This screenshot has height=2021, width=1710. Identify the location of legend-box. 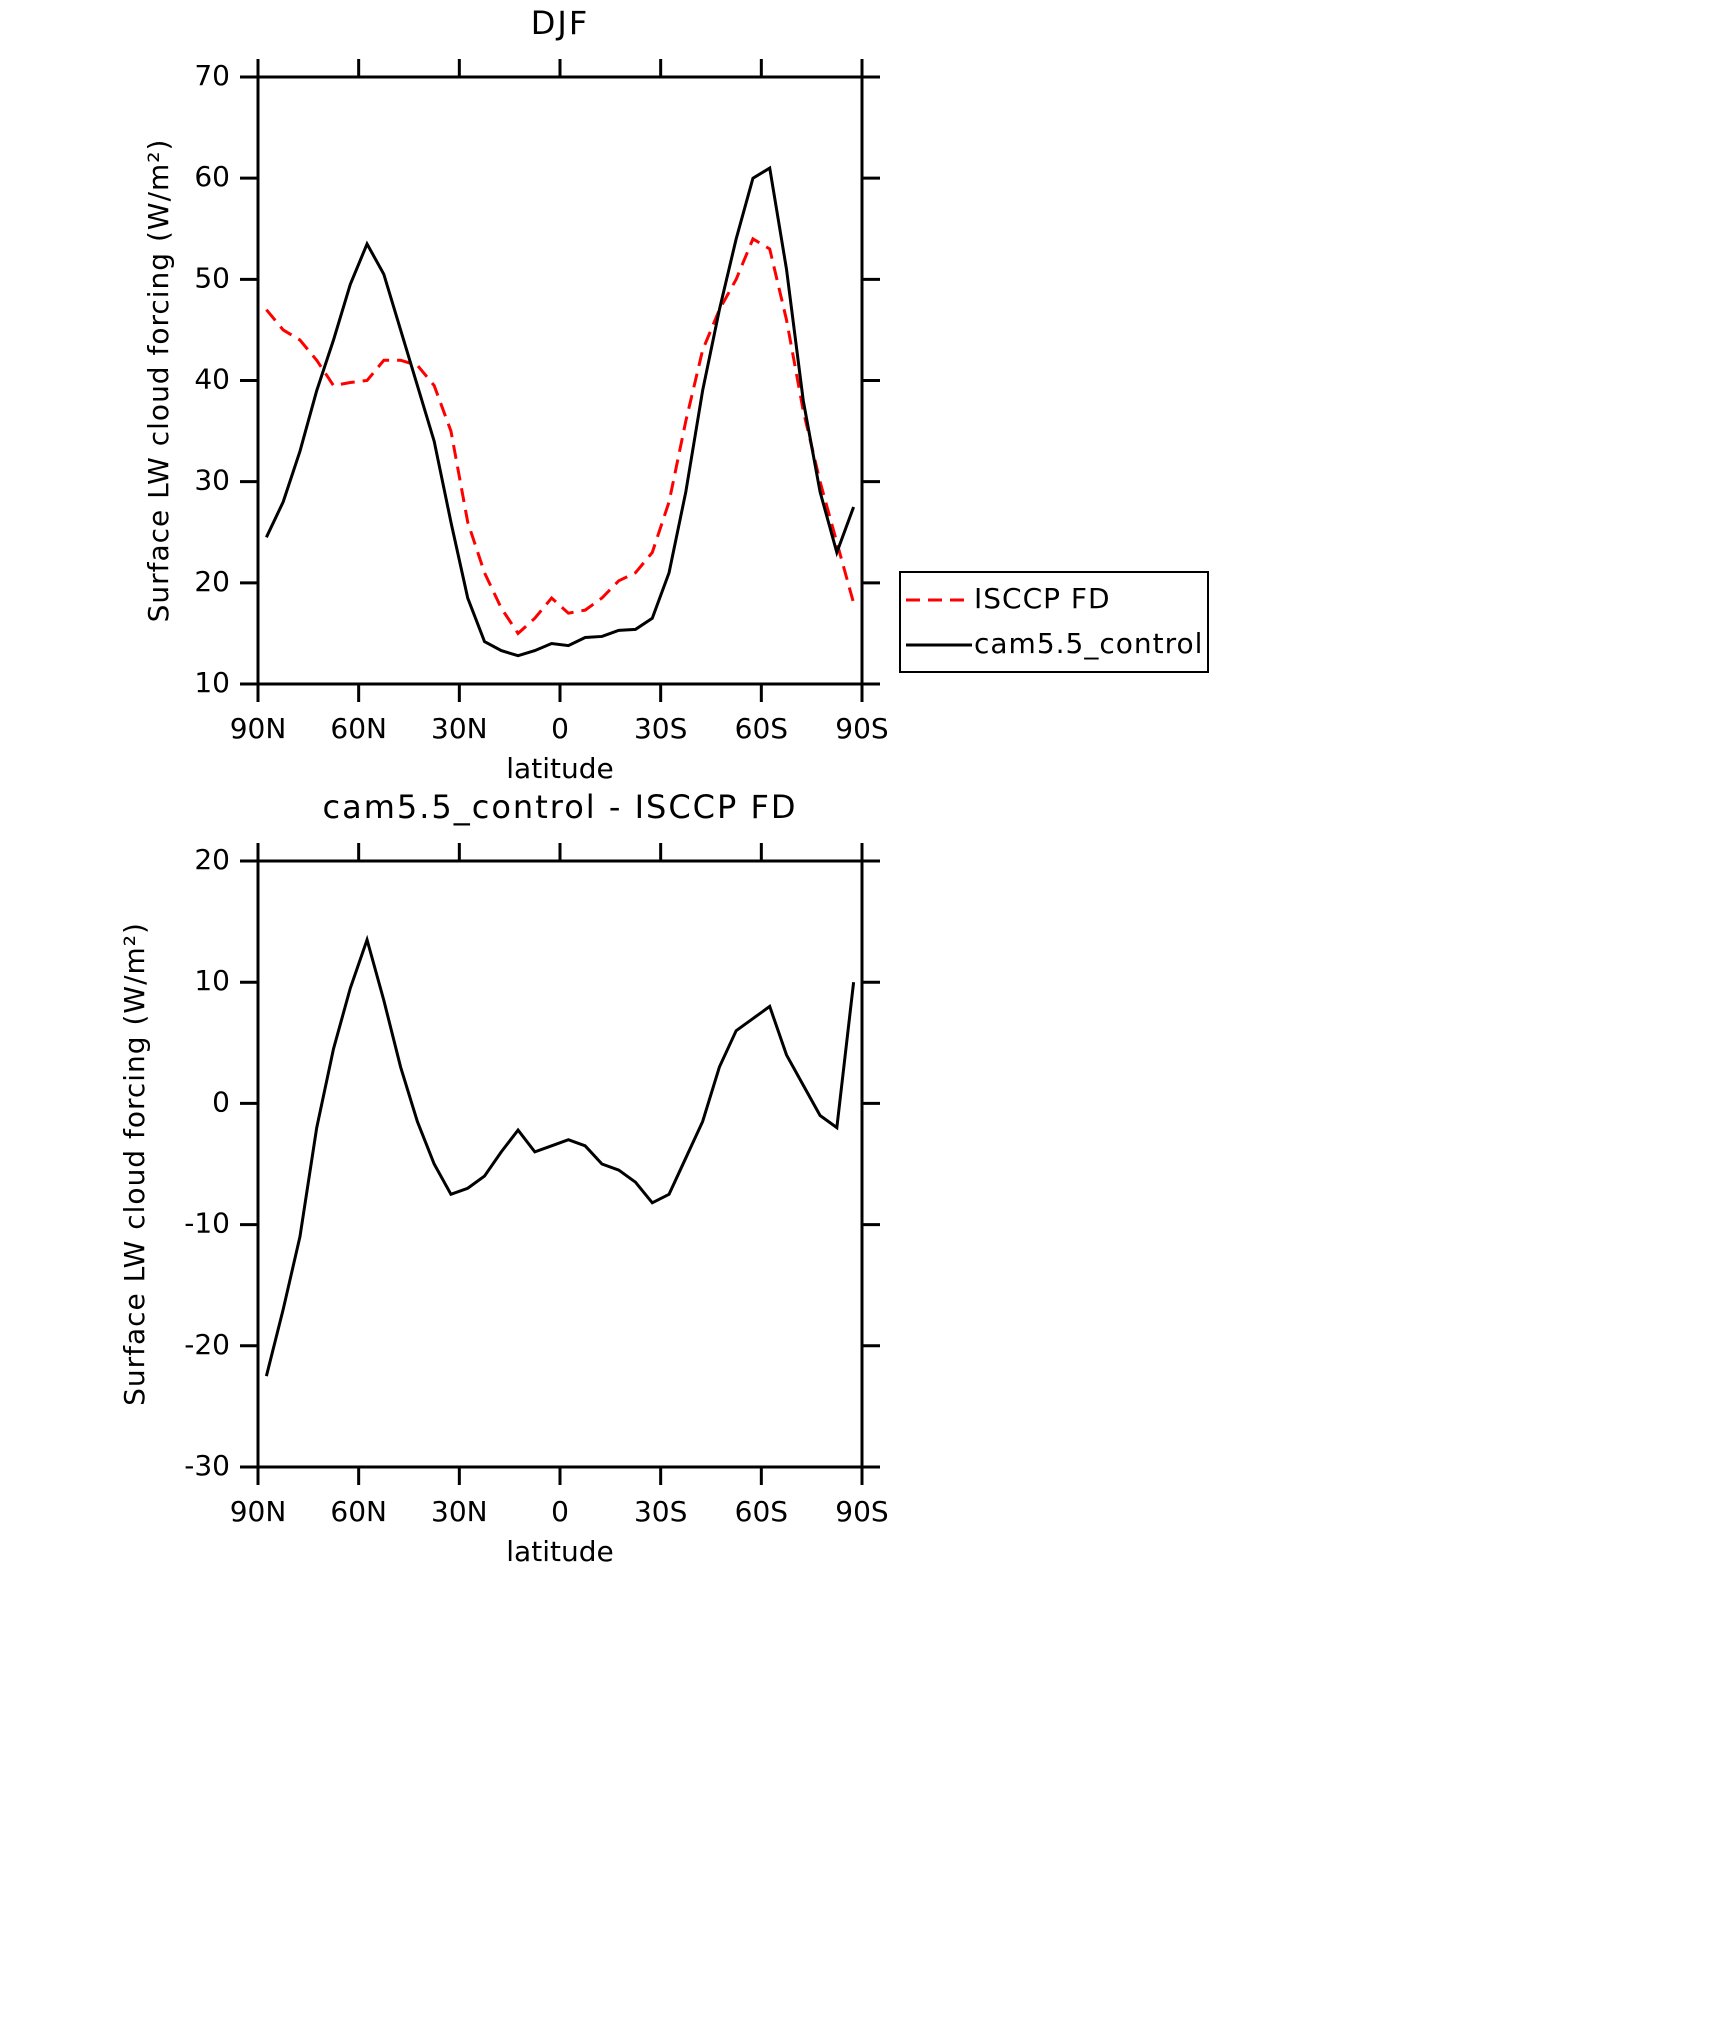
(1054, 622).